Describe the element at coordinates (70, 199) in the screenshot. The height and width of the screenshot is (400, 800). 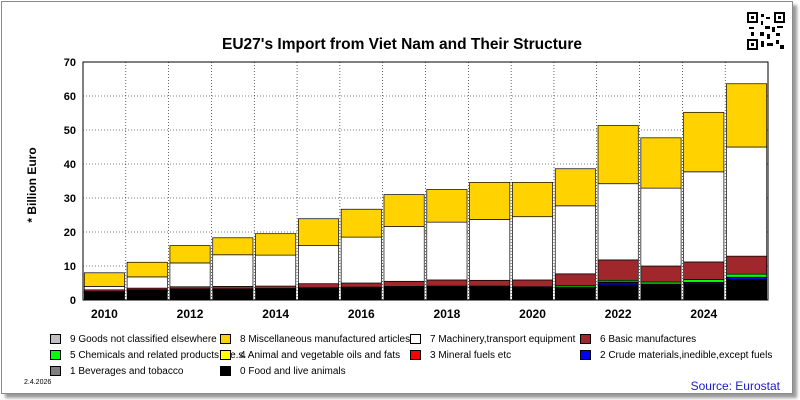
I see `y-tick-label: 30` at that location.